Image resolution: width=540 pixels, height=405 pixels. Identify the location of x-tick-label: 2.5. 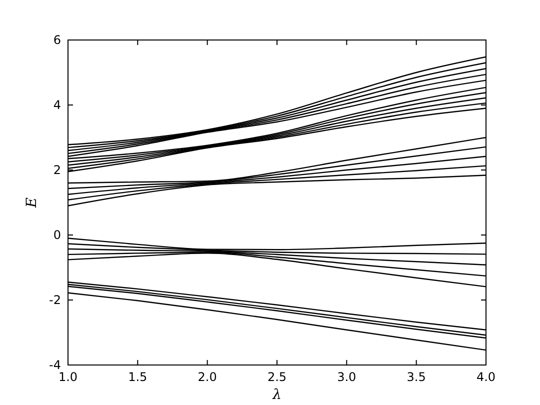
(277, 377).